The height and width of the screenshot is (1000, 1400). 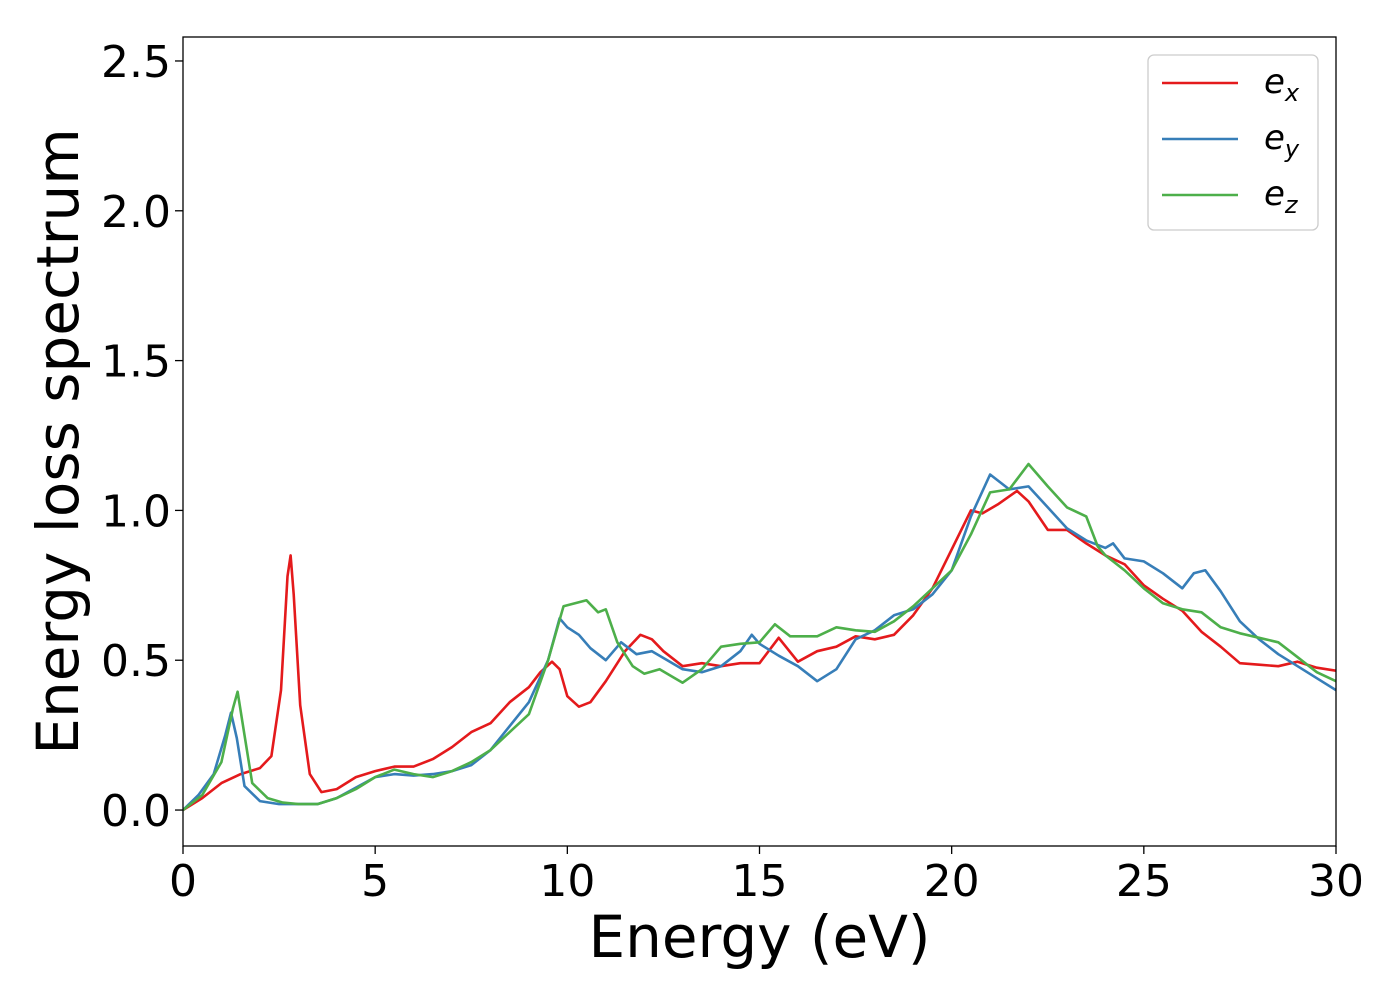 What do you see at coordinates (1281, 196) in the screenshot?
I see `legend-label-z: ez` at bounding box center [1281, 196].